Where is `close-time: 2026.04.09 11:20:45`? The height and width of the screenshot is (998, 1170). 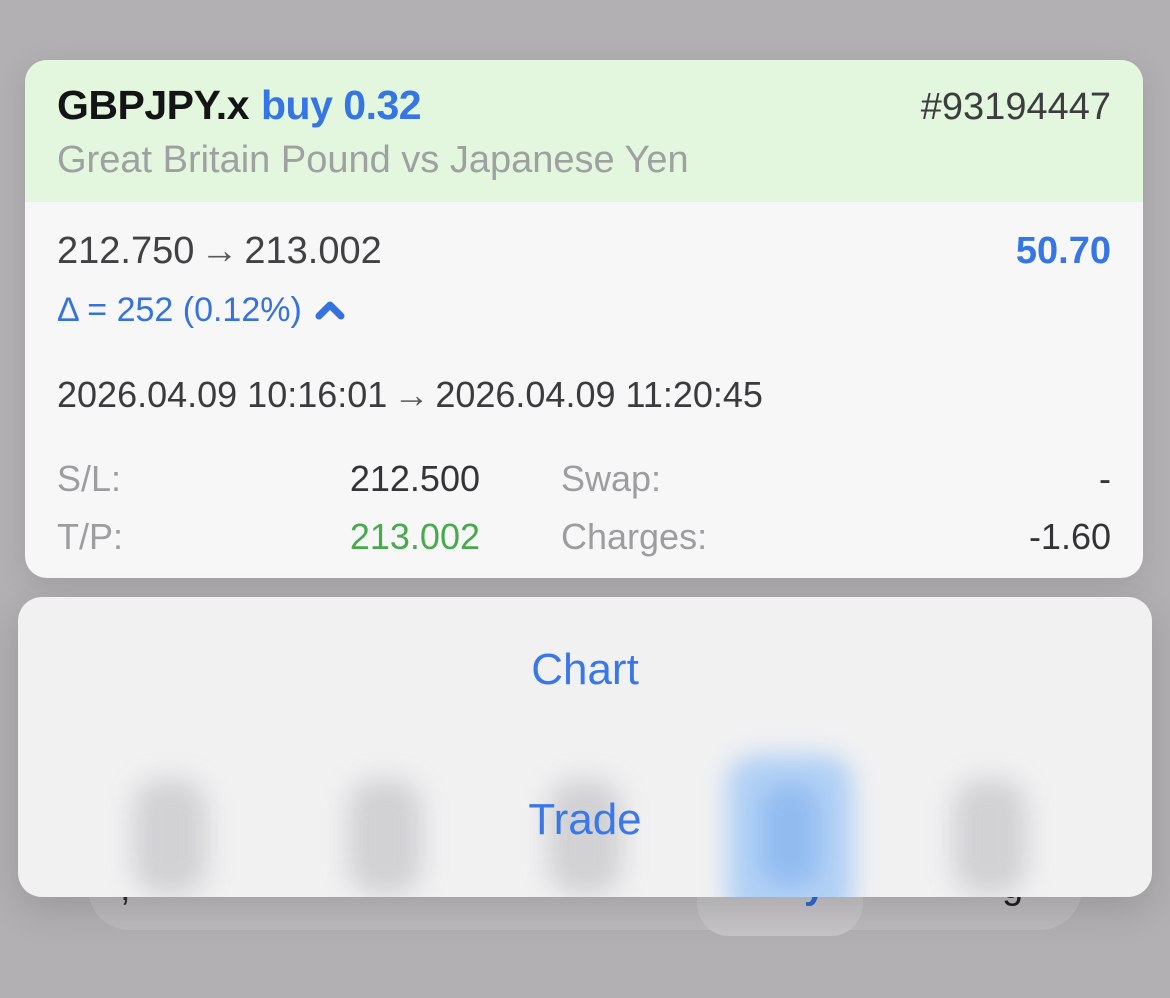
close-time: 2026.04.09 11:20:45 is located at coordinates (599, 394).